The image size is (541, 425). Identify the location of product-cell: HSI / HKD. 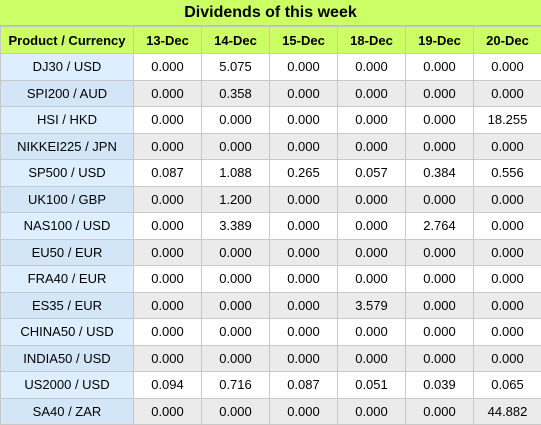
(67, 120).